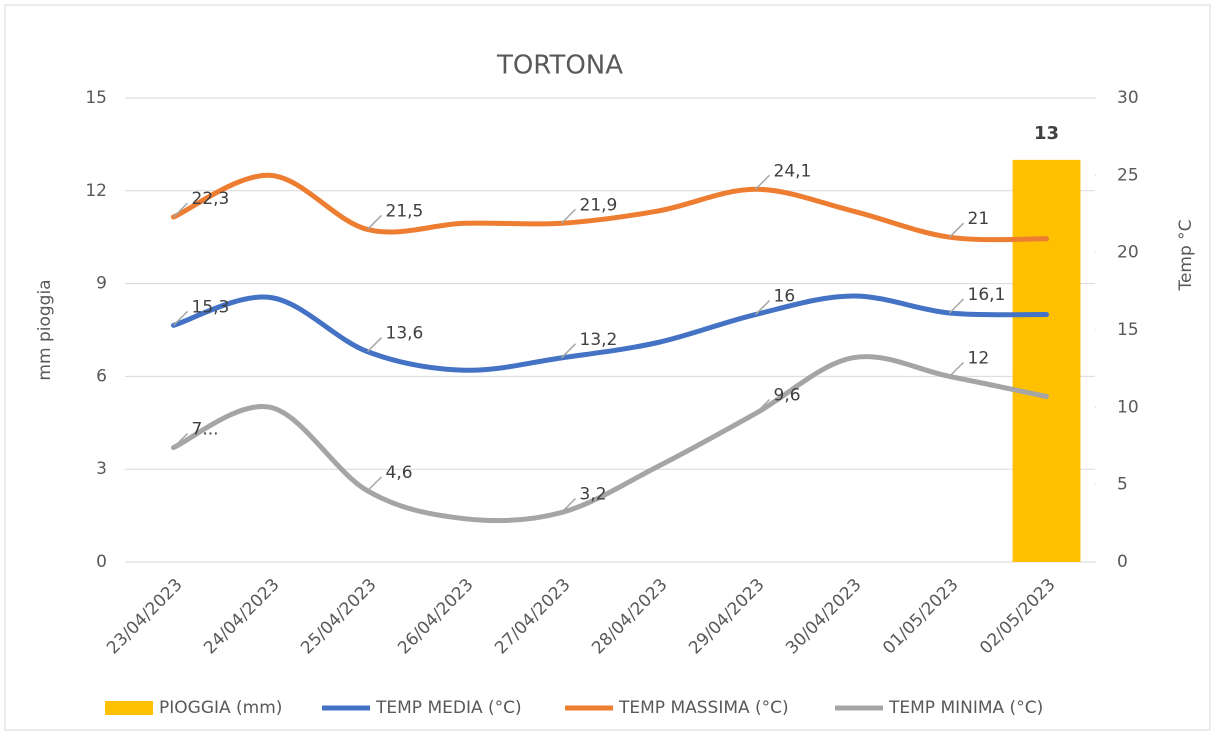 Image resolution: width=1217 pixels, height=741 pixels. I want to click on y-axis-title: mm pioggia, so click(45, 329).